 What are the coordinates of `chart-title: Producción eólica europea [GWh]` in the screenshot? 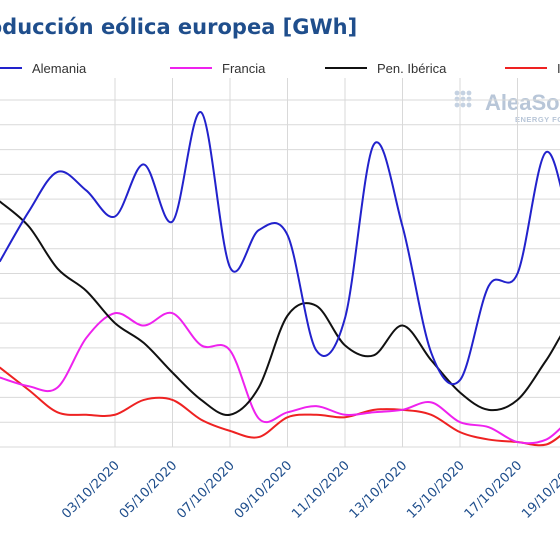 It's located at (178, 27).